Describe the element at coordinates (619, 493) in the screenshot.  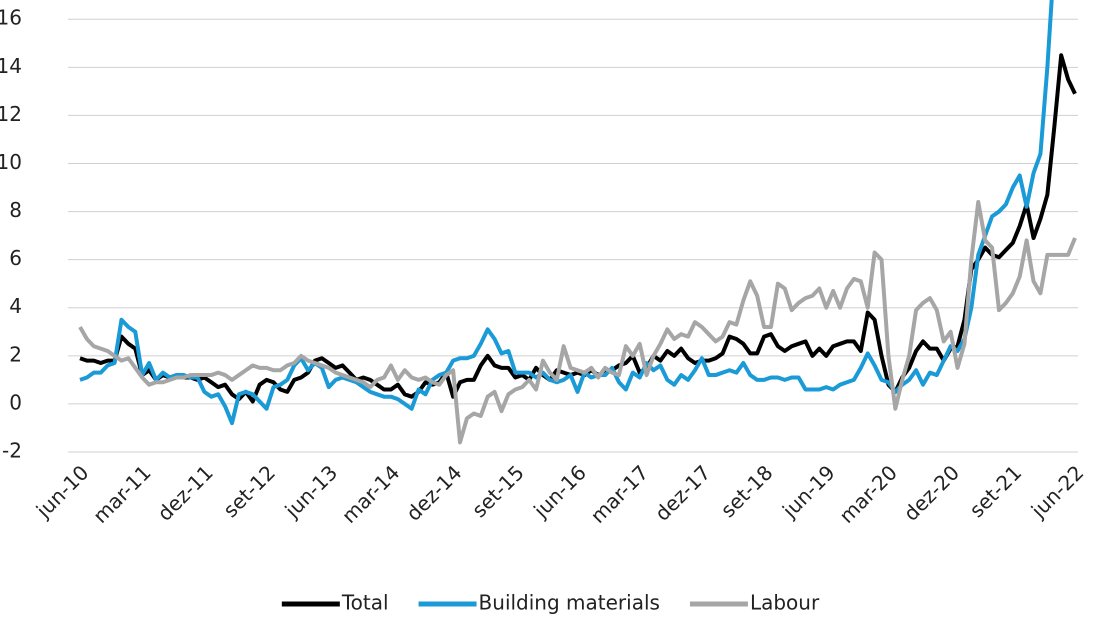
I see `x-tick-label: mar-17` at that location.